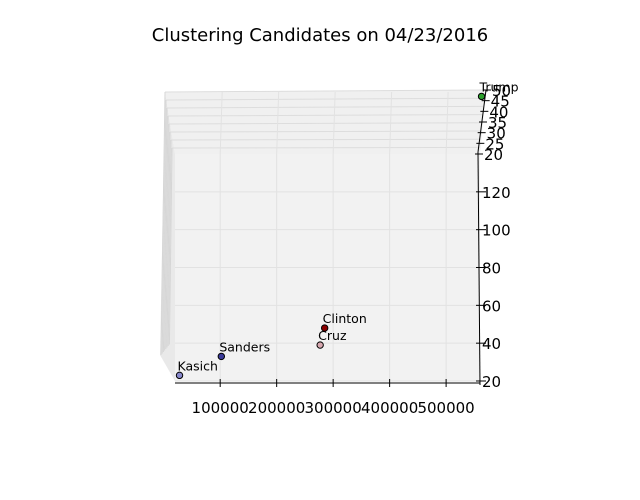  Describe the element at coordinates (496, 193) in the screenshot. I see `y-tick-label: 120` at that location.